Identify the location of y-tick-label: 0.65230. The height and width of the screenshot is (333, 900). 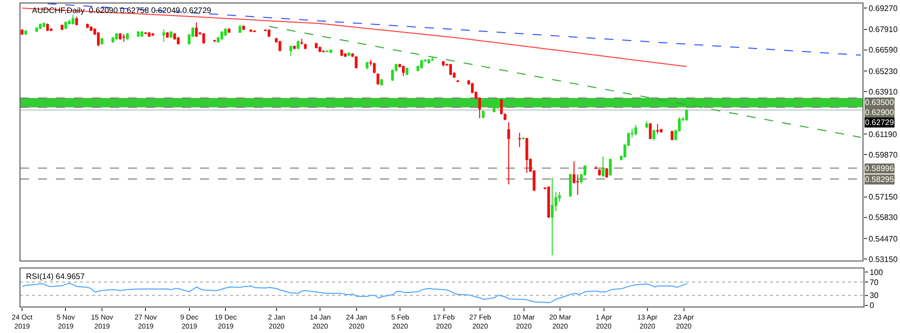
(883, 71).